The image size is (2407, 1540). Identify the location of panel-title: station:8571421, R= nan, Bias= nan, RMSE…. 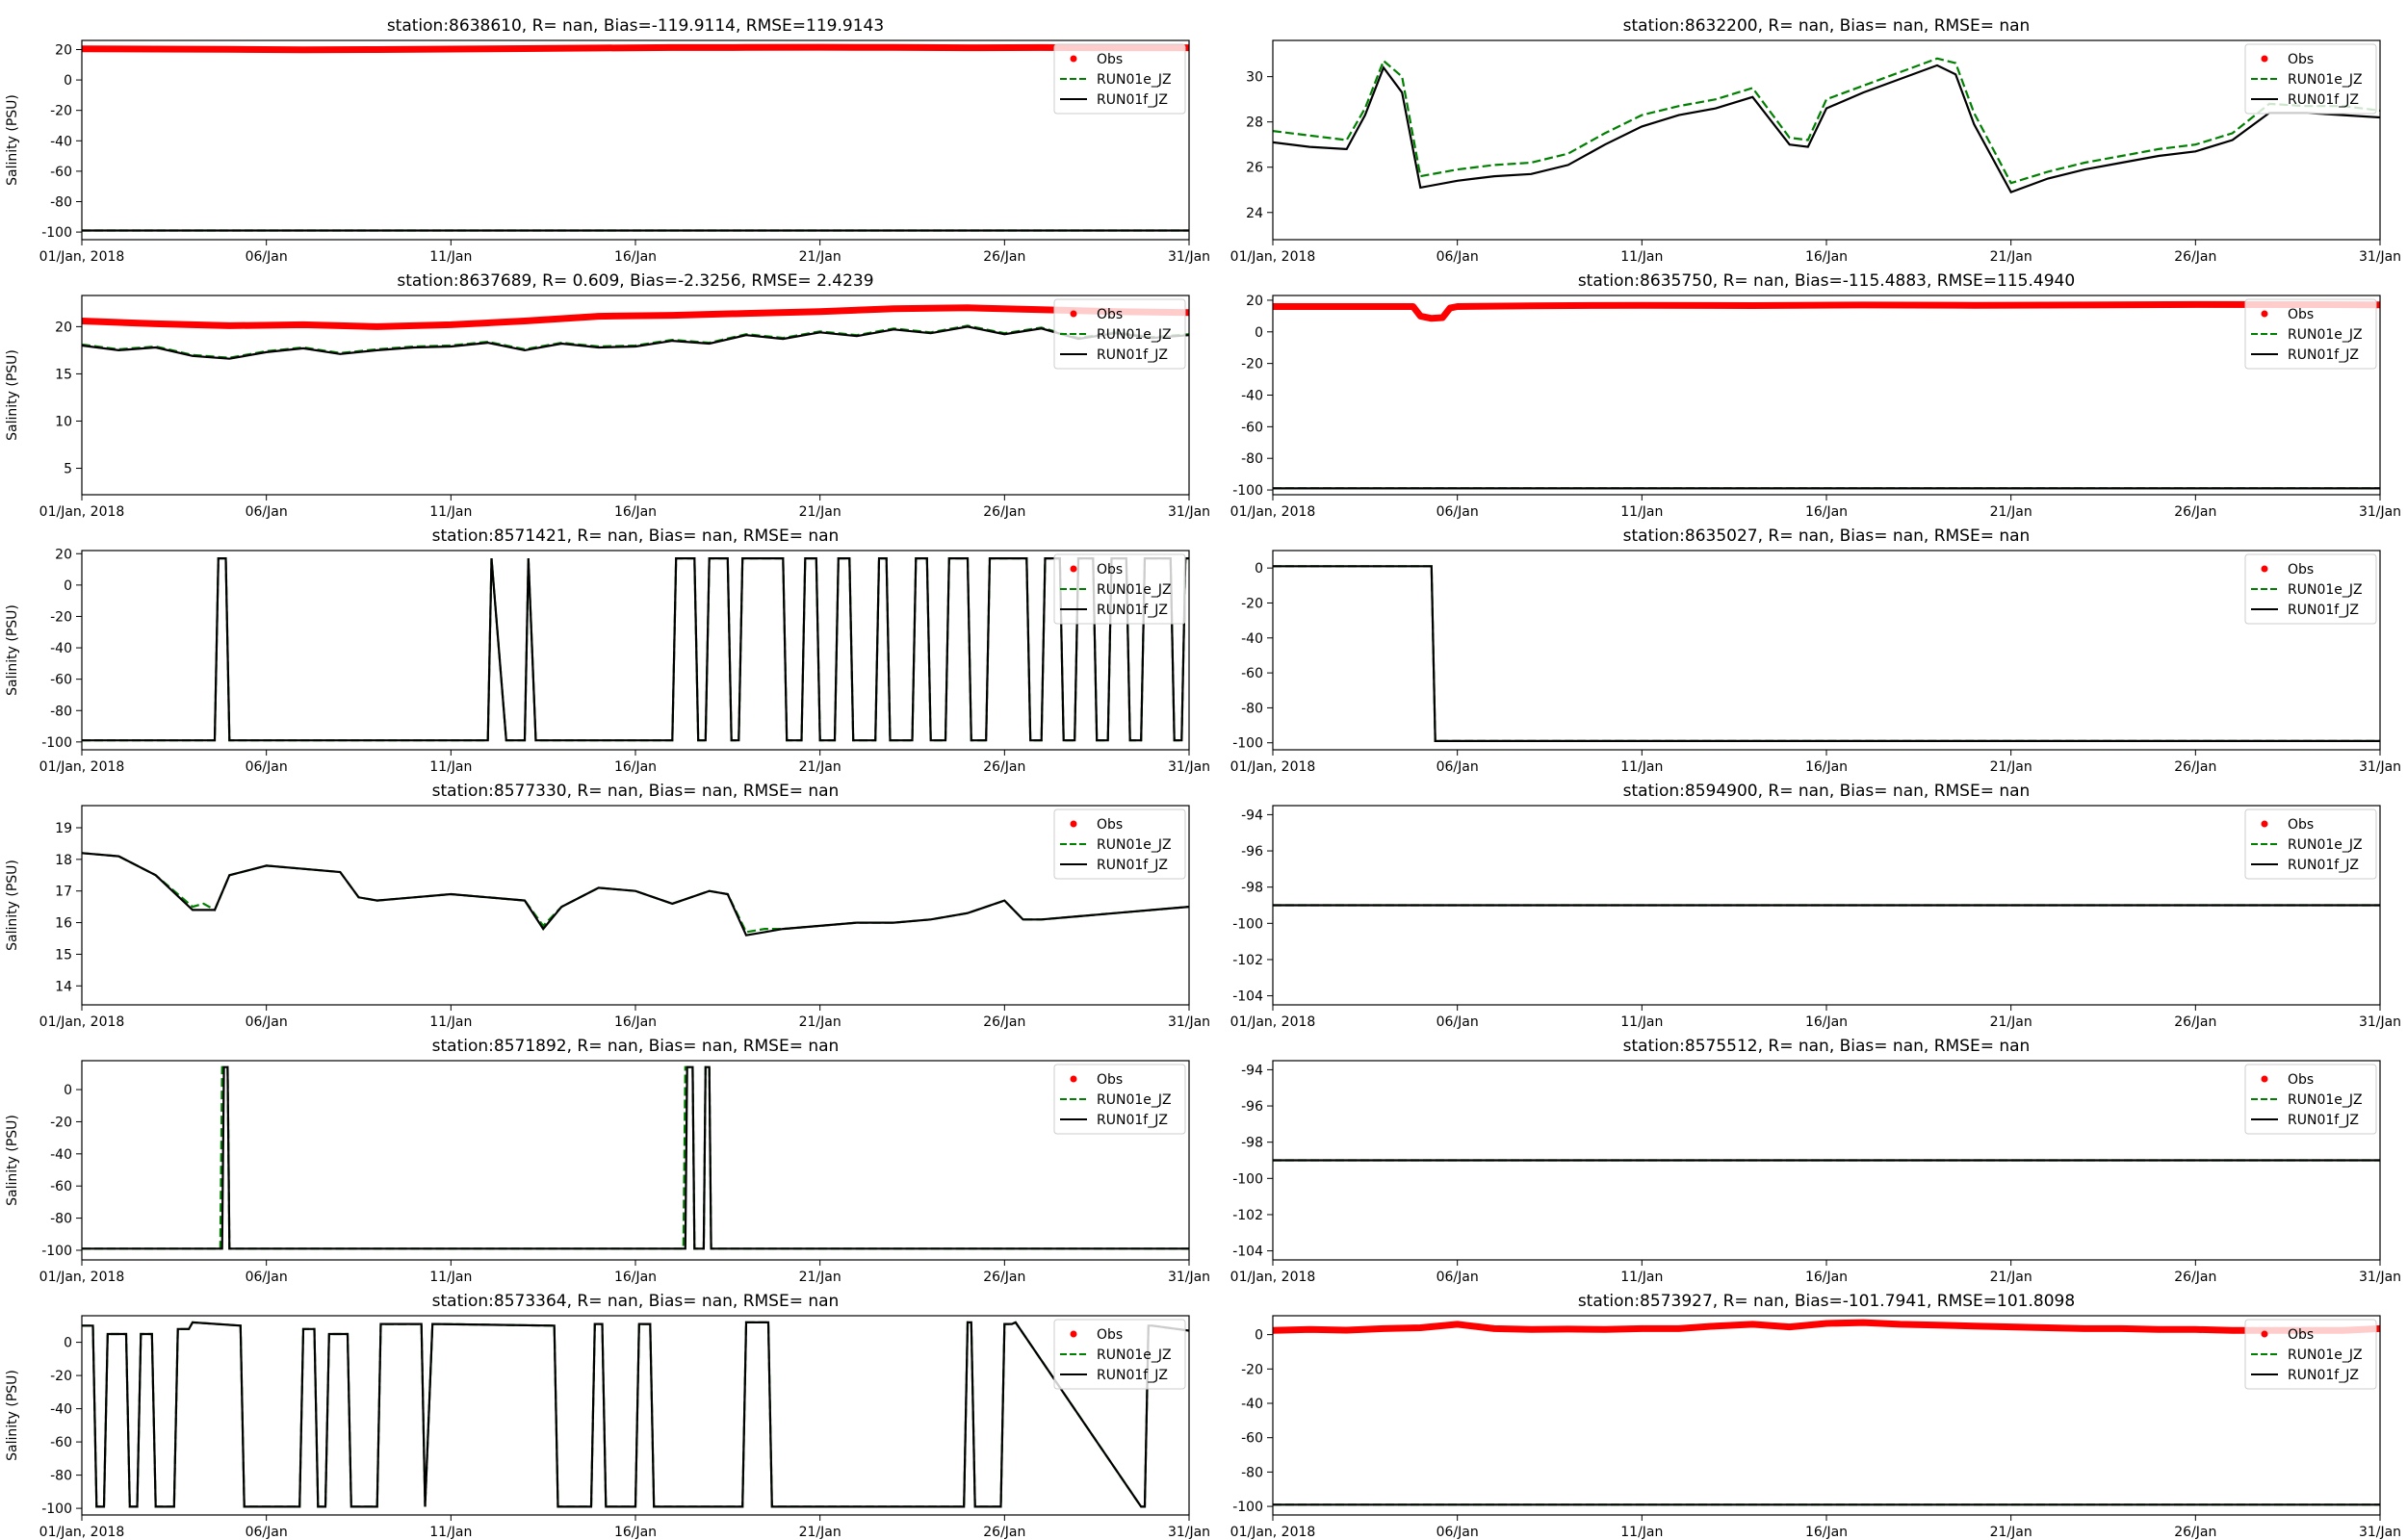
(636, 536).